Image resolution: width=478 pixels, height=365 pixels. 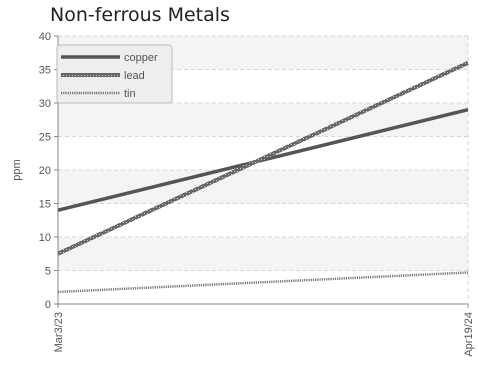 I want to click on y-tick-label: 40, so click(x=45, y=37).